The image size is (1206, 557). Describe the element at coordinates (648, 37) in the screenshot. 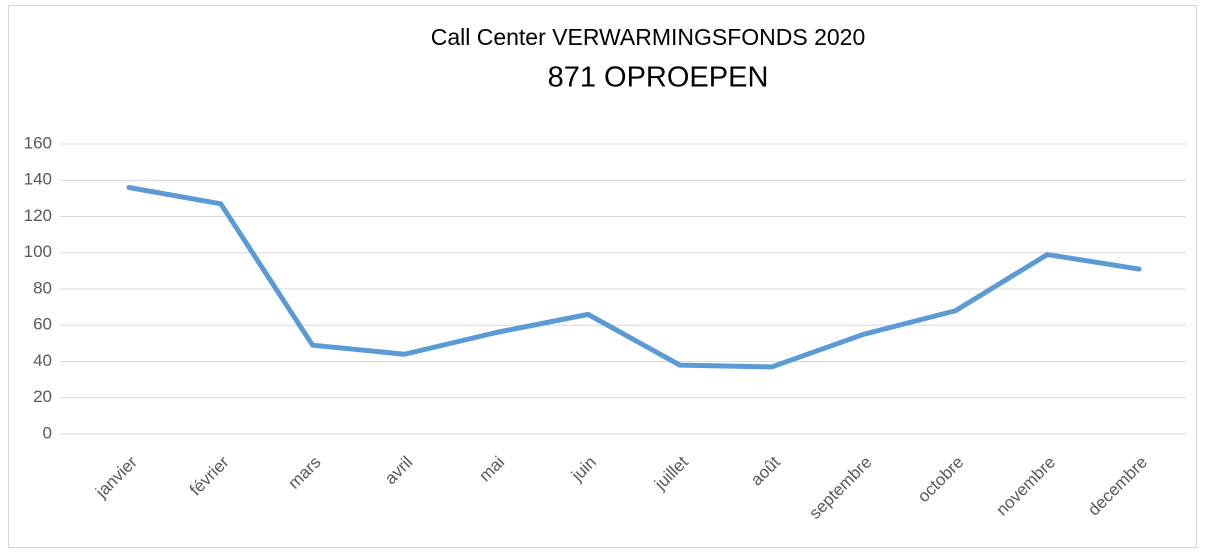

I see `chart-title: Call Center VERWARMINGSFONDS 2020` at that location.